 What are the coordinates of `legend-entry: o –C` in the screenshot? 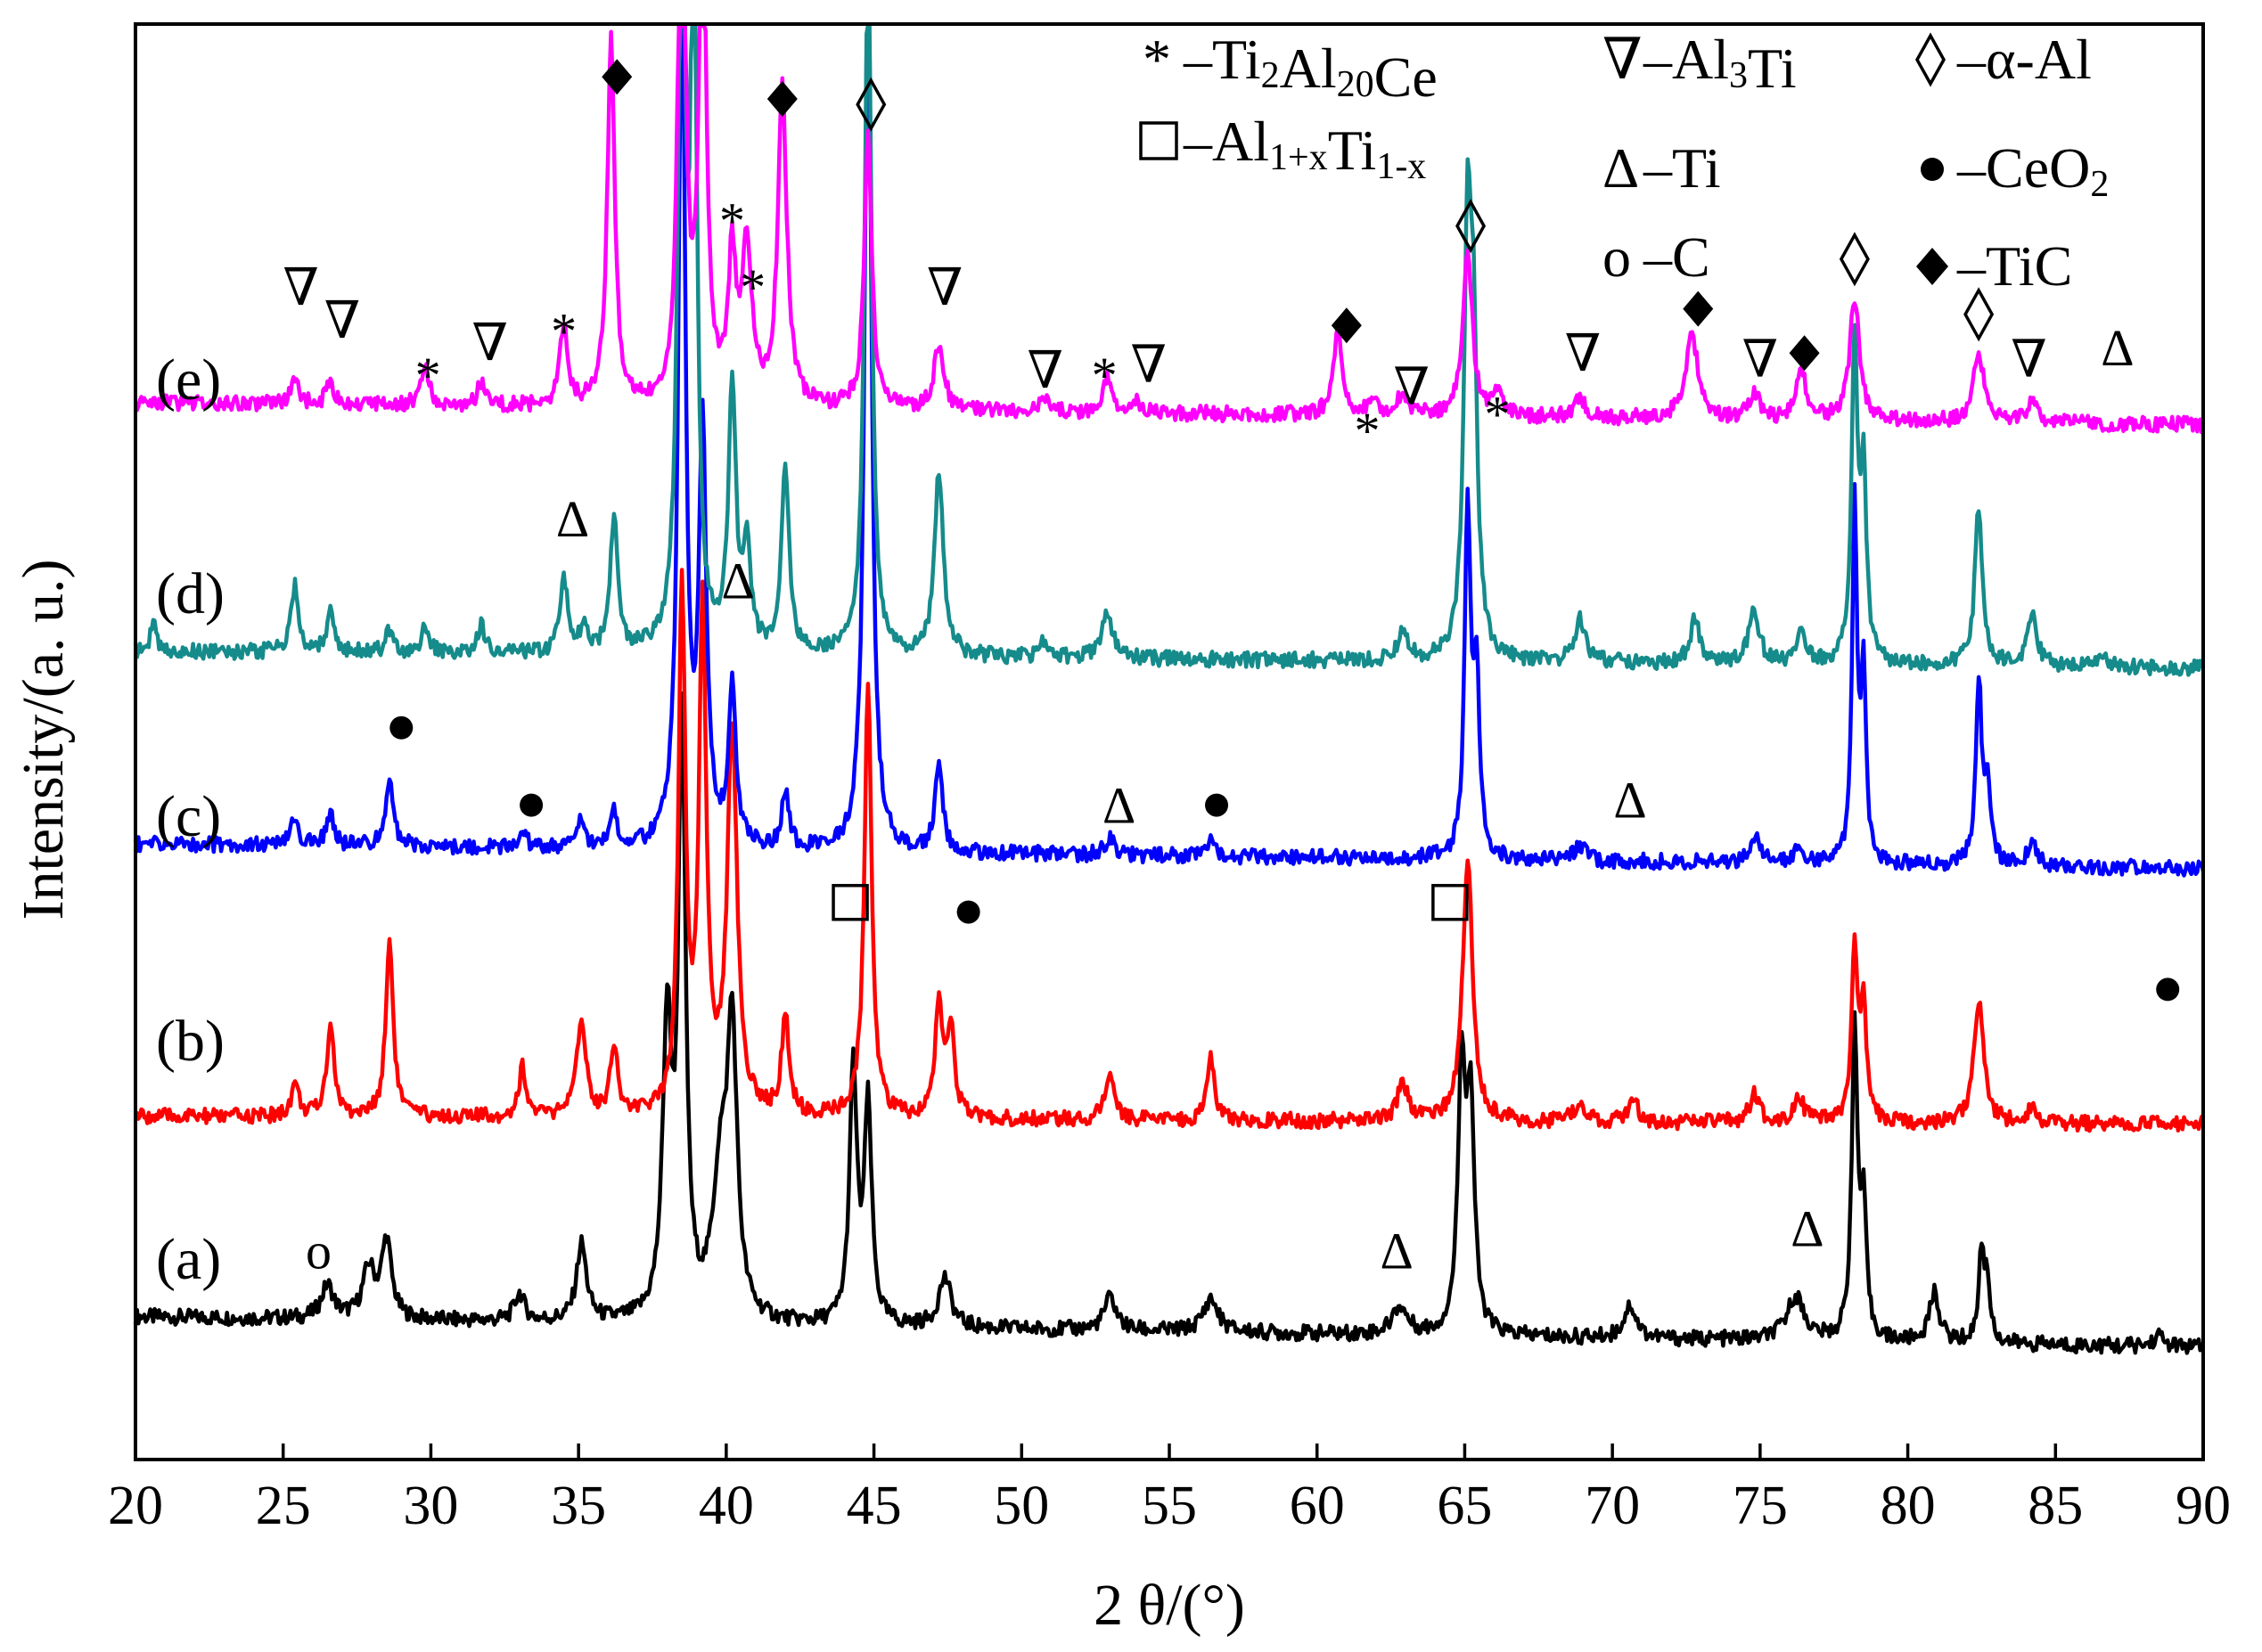 It's located at (1656, 257).